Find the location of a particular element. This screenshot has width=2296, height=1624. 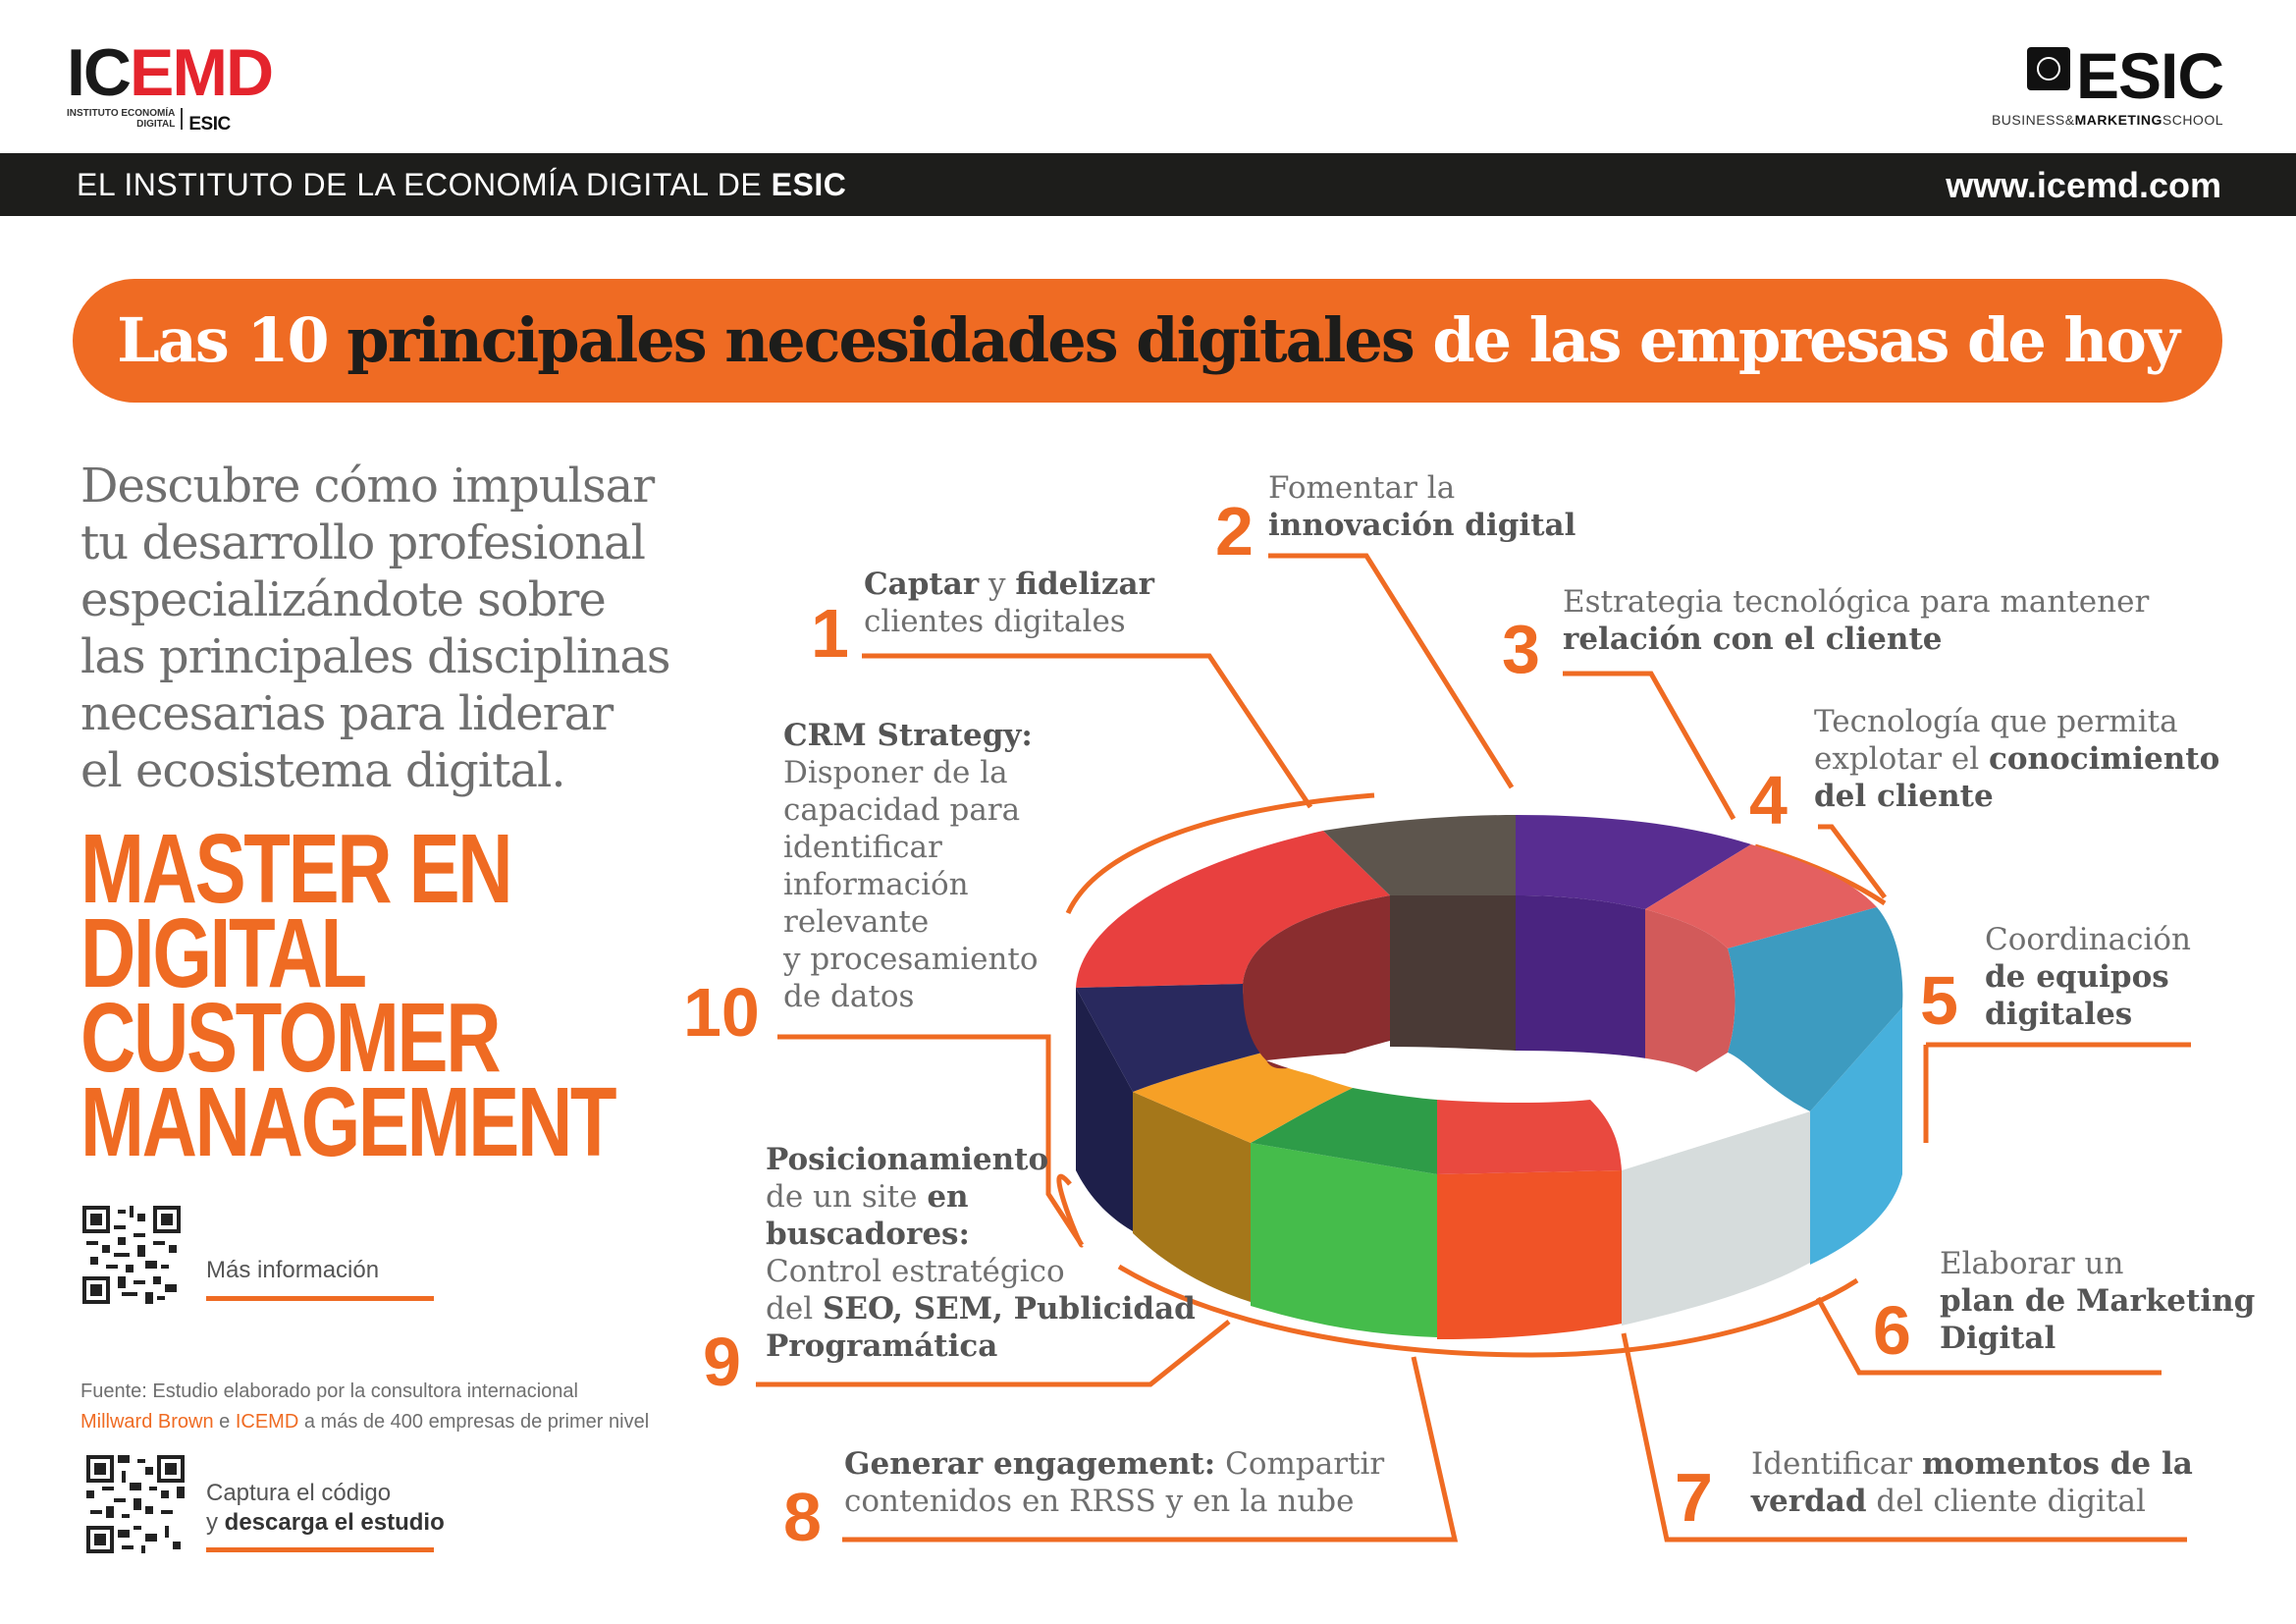

need-7-regular: Identificar is located at coordinates (1837, 1464).